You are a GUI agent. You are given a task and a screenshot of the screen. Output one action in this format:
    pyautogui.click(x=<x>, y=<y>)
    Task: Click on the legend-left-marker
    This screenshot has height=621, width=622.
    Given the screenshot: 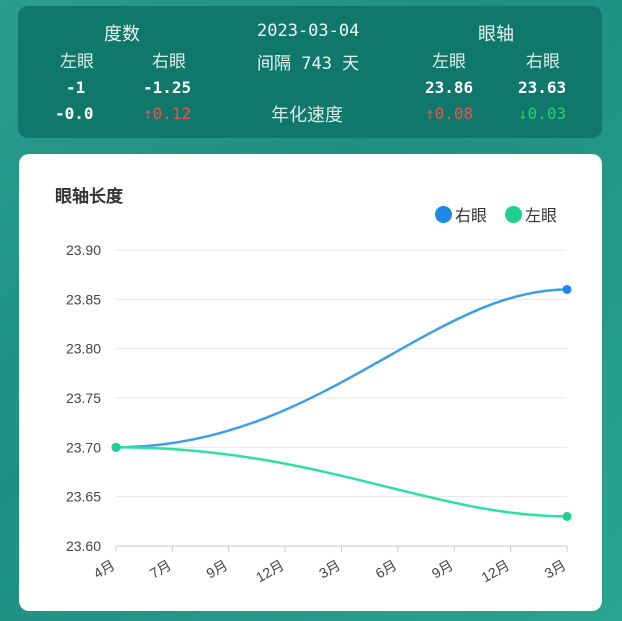 What is the action you would take?
    pyautogui.click(x=513, y=214)
    